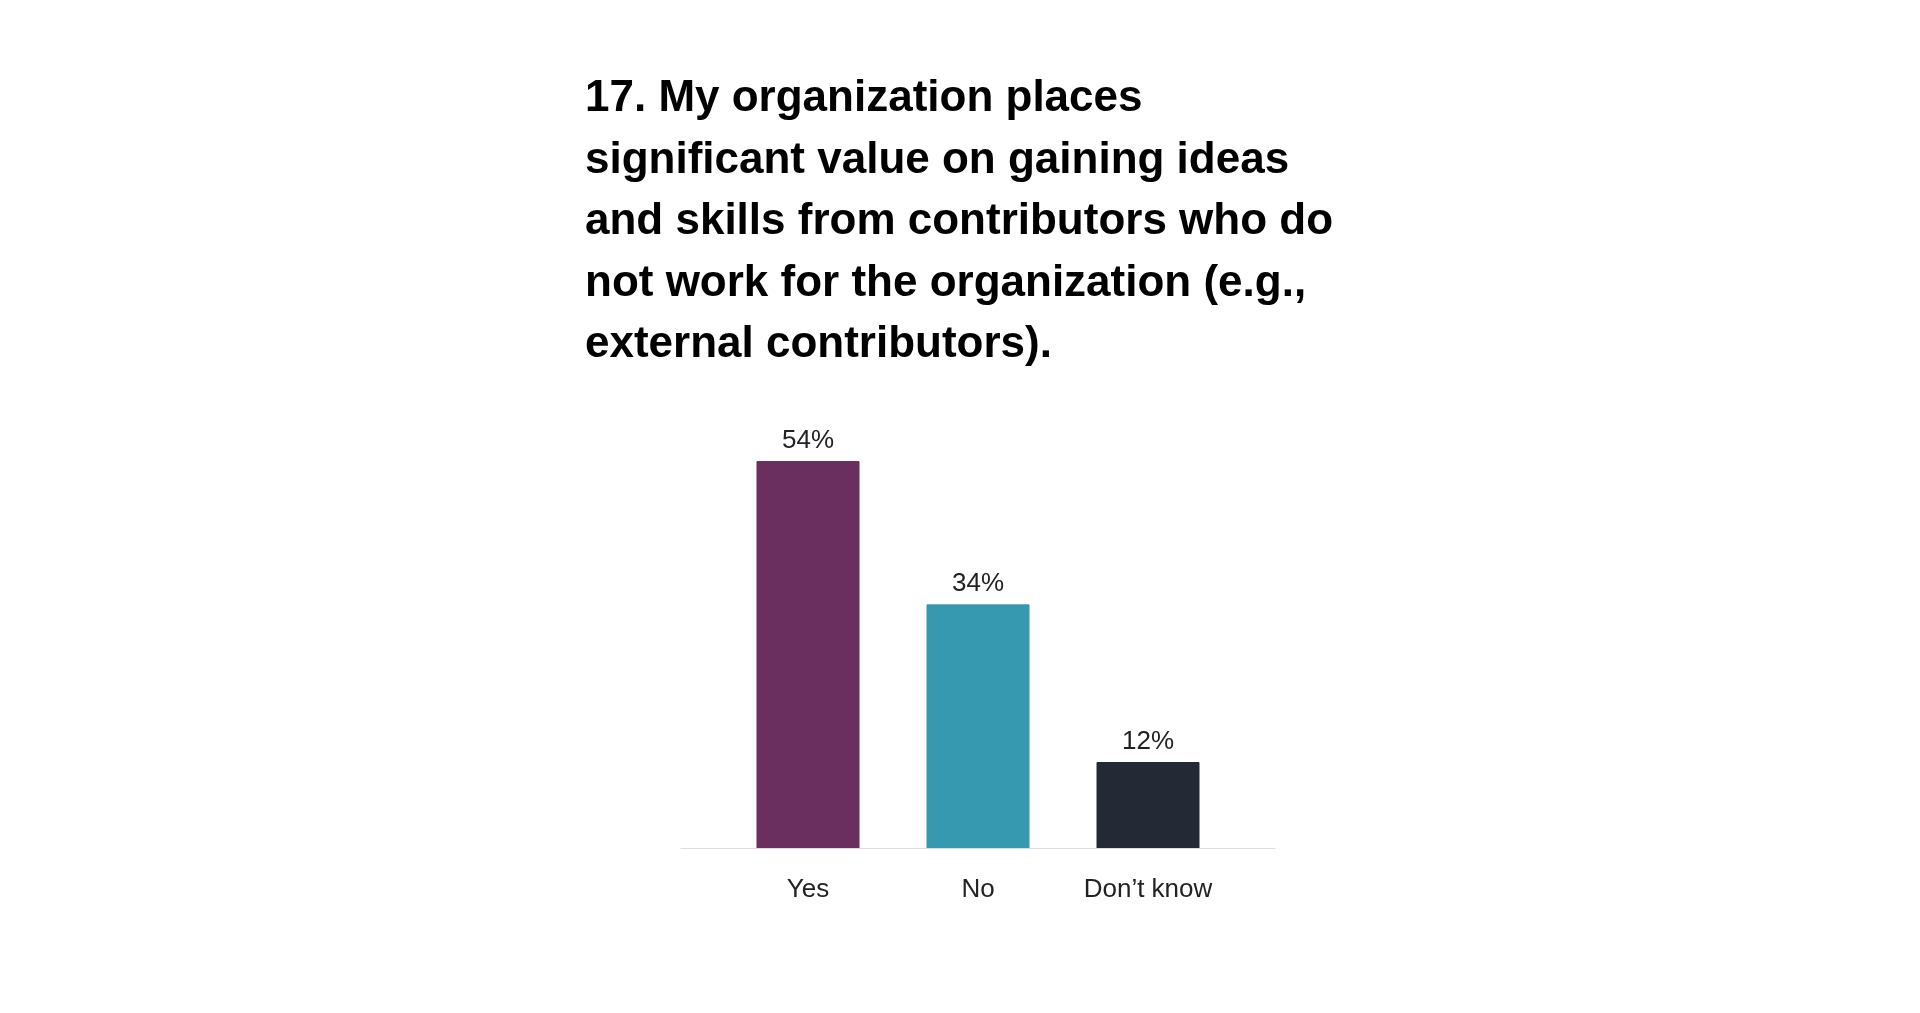 The height and width of the screenshot is (1013, 1920). Describe the element at coordinates (978, 887) in the screenshot. I see `x-tick-label: No` at that location.